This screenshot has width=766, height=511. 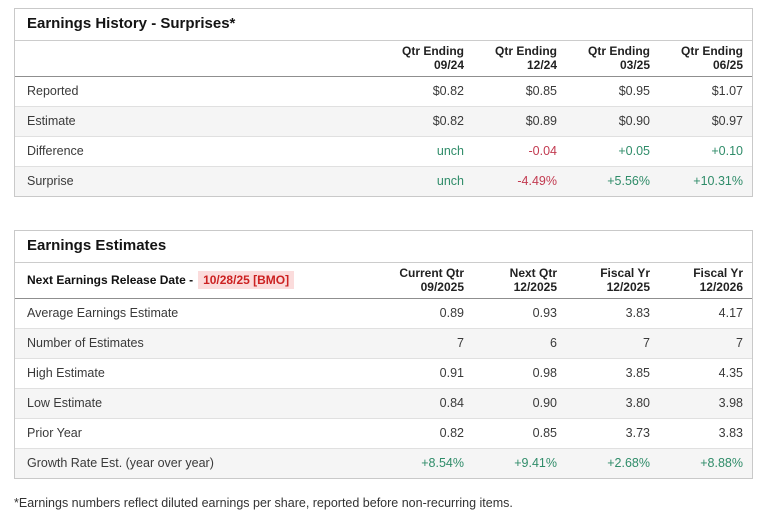 What do you see at coordinates (197, 181) in the screenshot?
I see `row-label: Surprise` at bounding box center [197, 181].